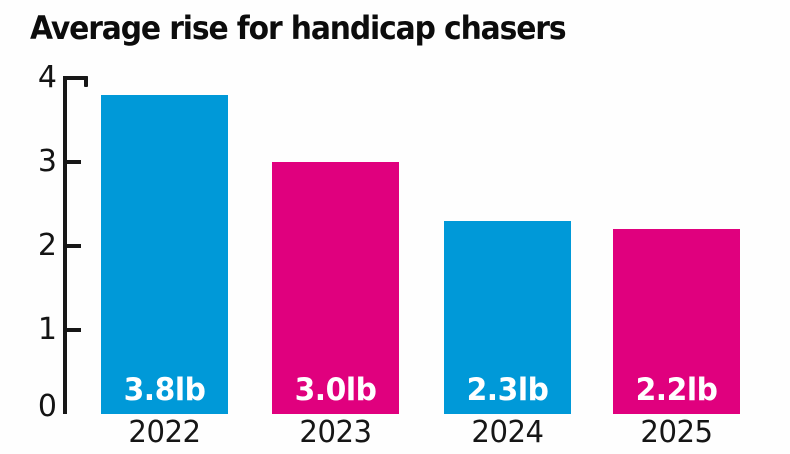  What do you see at coordinates (86, 81) in the screenshot?
I see `y-axis-top-cap-nub` at bounding box center [86, 81].